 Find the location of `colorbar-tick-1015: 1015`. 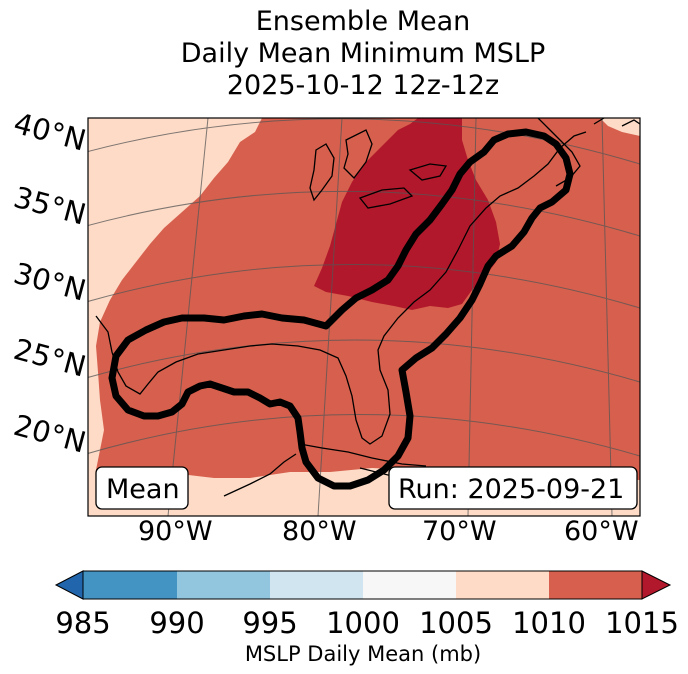

colorbar-tick-1015: 1015 is located at coordinates (642, 623).